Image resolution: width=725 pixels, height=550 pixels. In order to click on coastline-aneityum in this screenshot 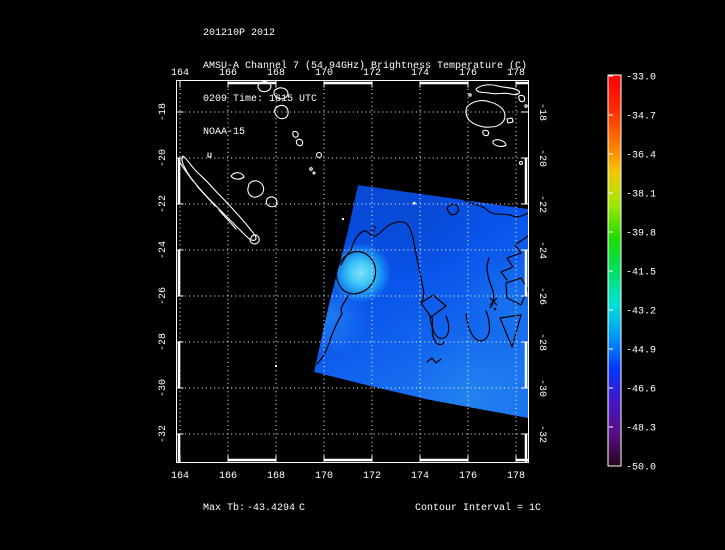, I will do `click(319, 155)`.